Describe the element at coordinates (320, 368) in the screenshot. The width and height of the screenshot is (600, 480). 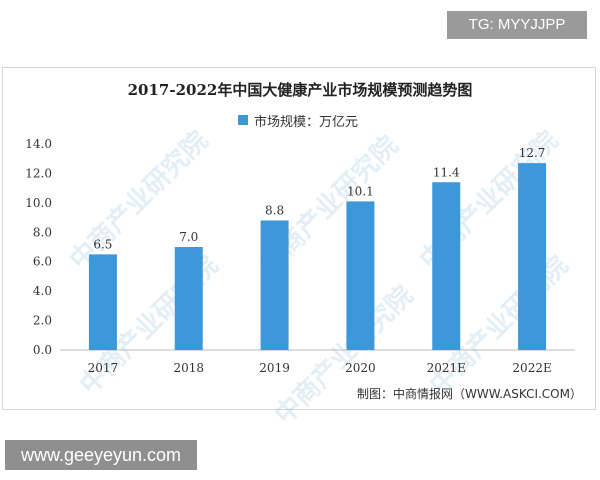
I see `x-axis: 2017 2018 2019 2020 2021E 2022E` at that location.